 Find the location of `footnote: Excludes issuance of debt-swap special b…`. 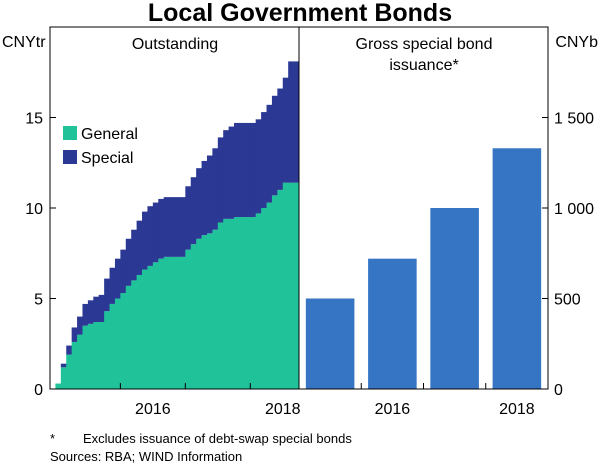

footnote: Excludes issuance of debt-swap special b… is located at coordinates (217, 438).